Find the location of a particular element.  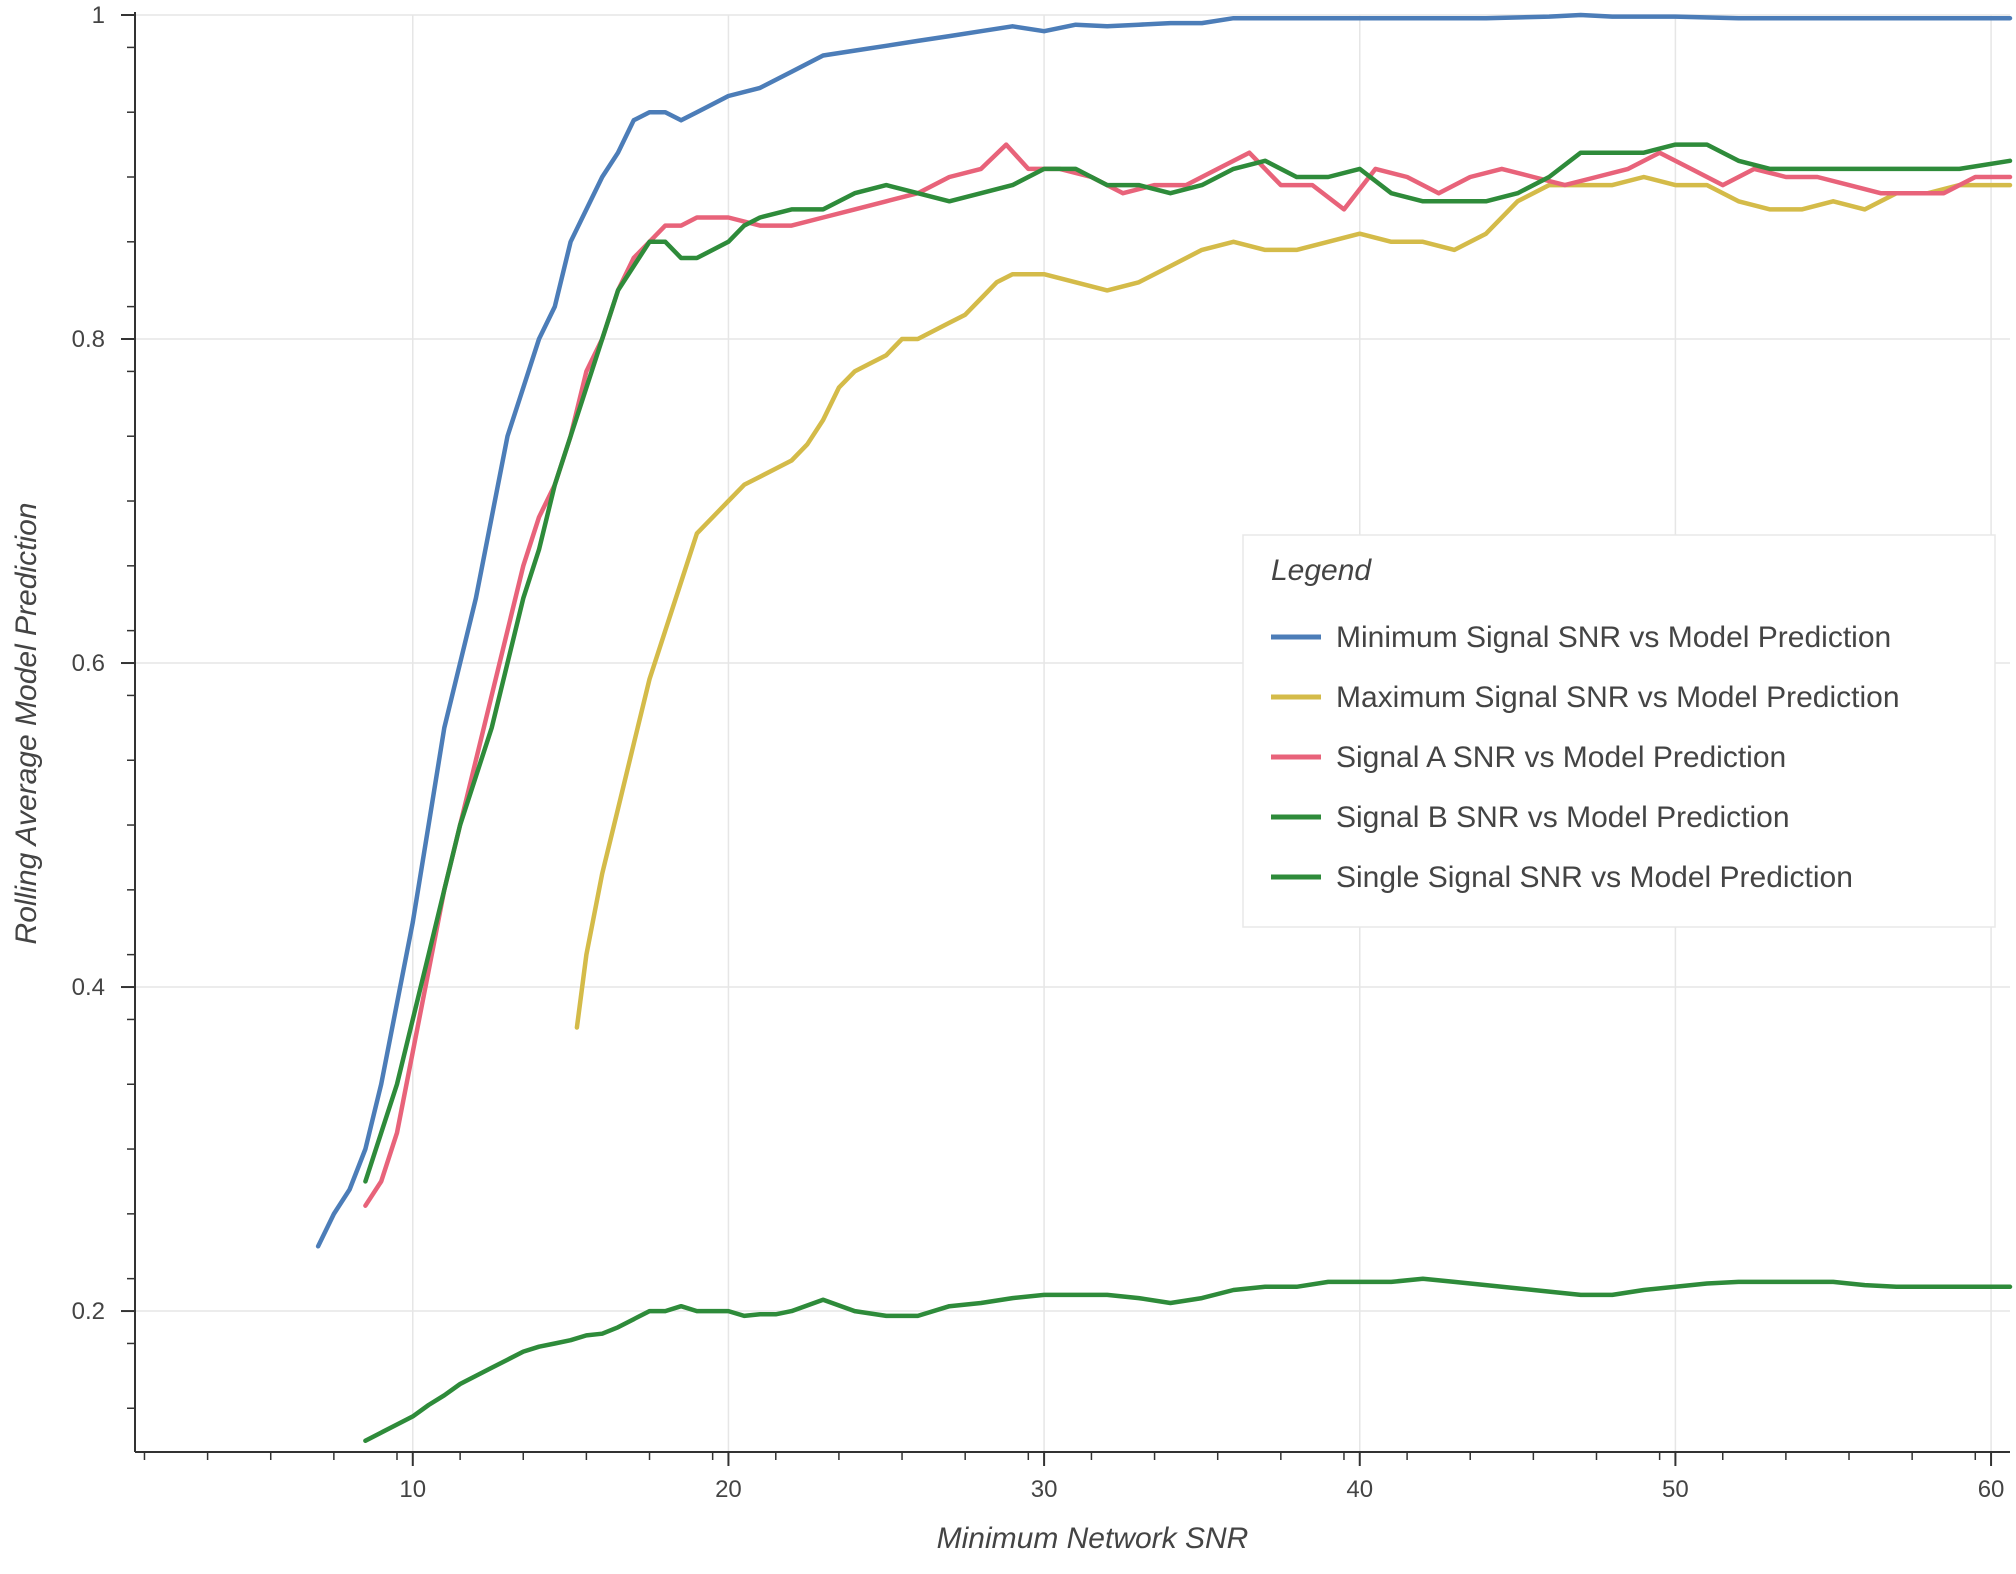

legend-title: Legend is located at coordinates (1321, 570).